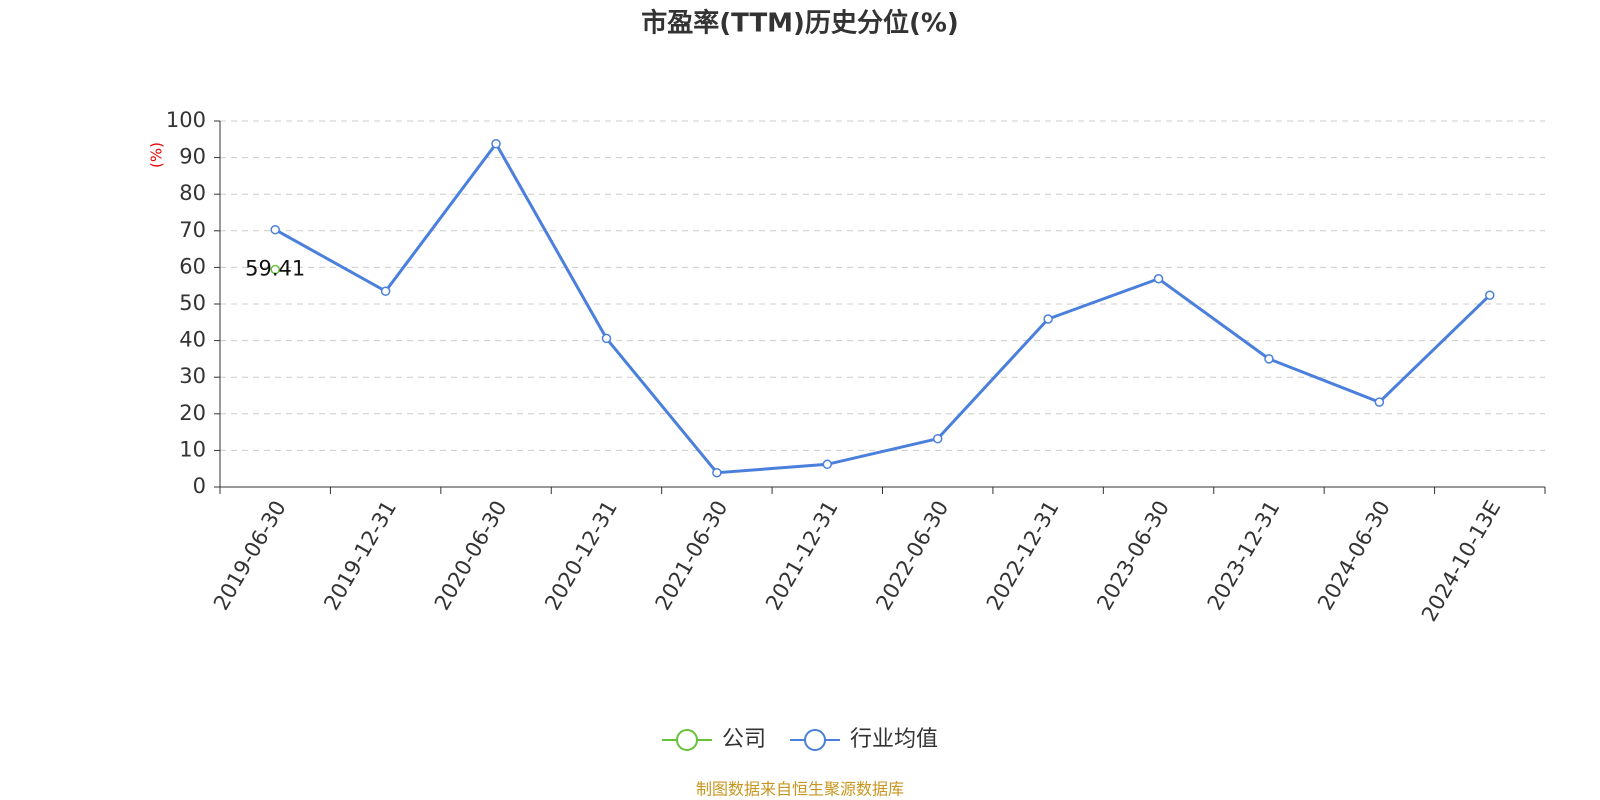 This screenshot has width=1600, height=800. Describe the element at coordinates (199, 486) in the screenshot. I see `y-tick-label: 0` at that location.